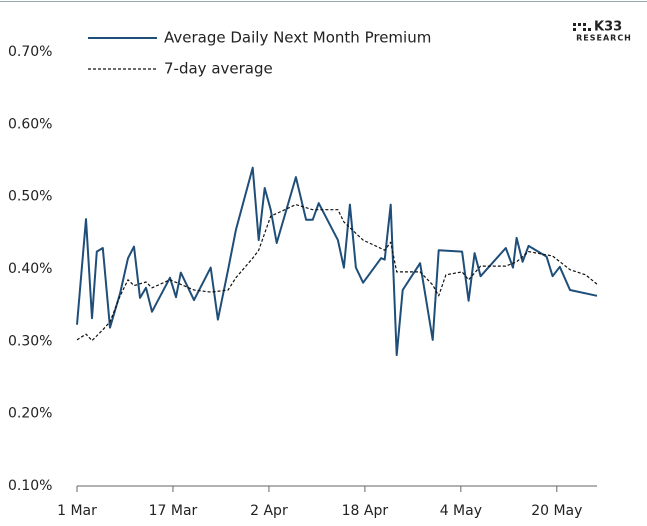 The height and width of the screenshot is (526, 647). I want to click on x-tick-label: 2 Apr, so click(269, 511).